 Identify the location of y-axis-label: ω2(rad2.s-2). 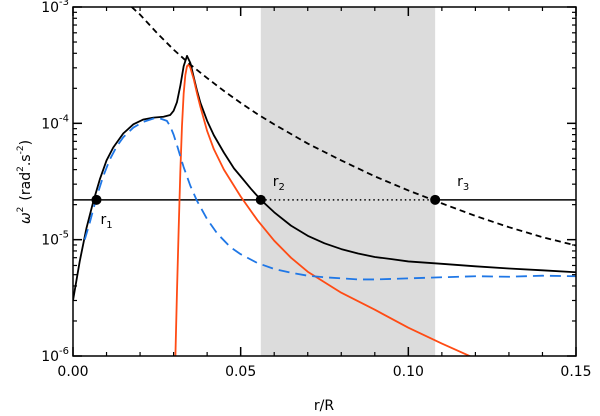
(25, 182).